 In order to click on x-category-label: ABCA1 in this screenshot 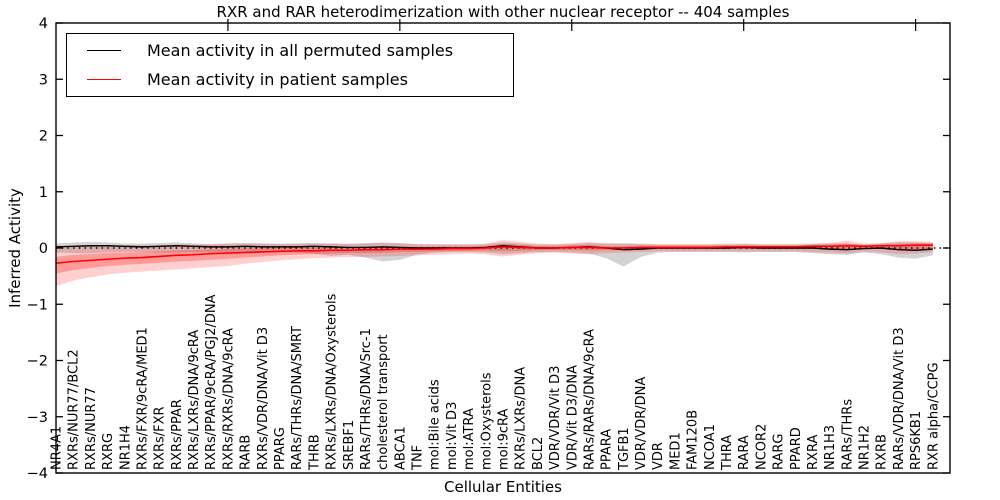, I will do `click(400, 448)`.